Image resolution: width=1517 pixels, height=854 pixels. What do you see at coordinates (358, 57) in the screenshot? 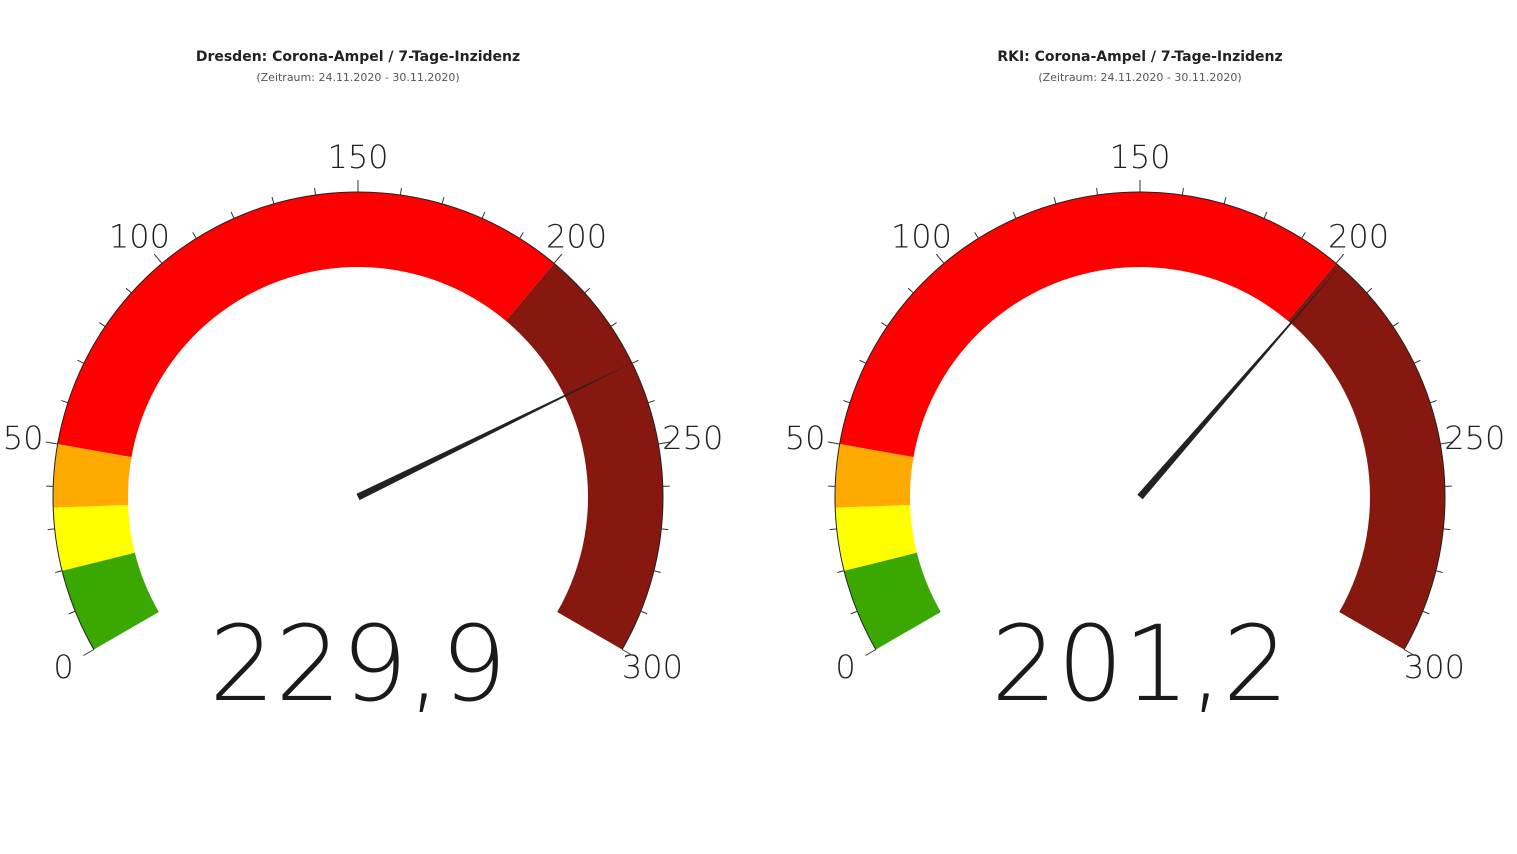
I see `chart-title: Dresden: Corona-Ampel / 7-Tage-Inzidenz` at bounding box center [358, 57].